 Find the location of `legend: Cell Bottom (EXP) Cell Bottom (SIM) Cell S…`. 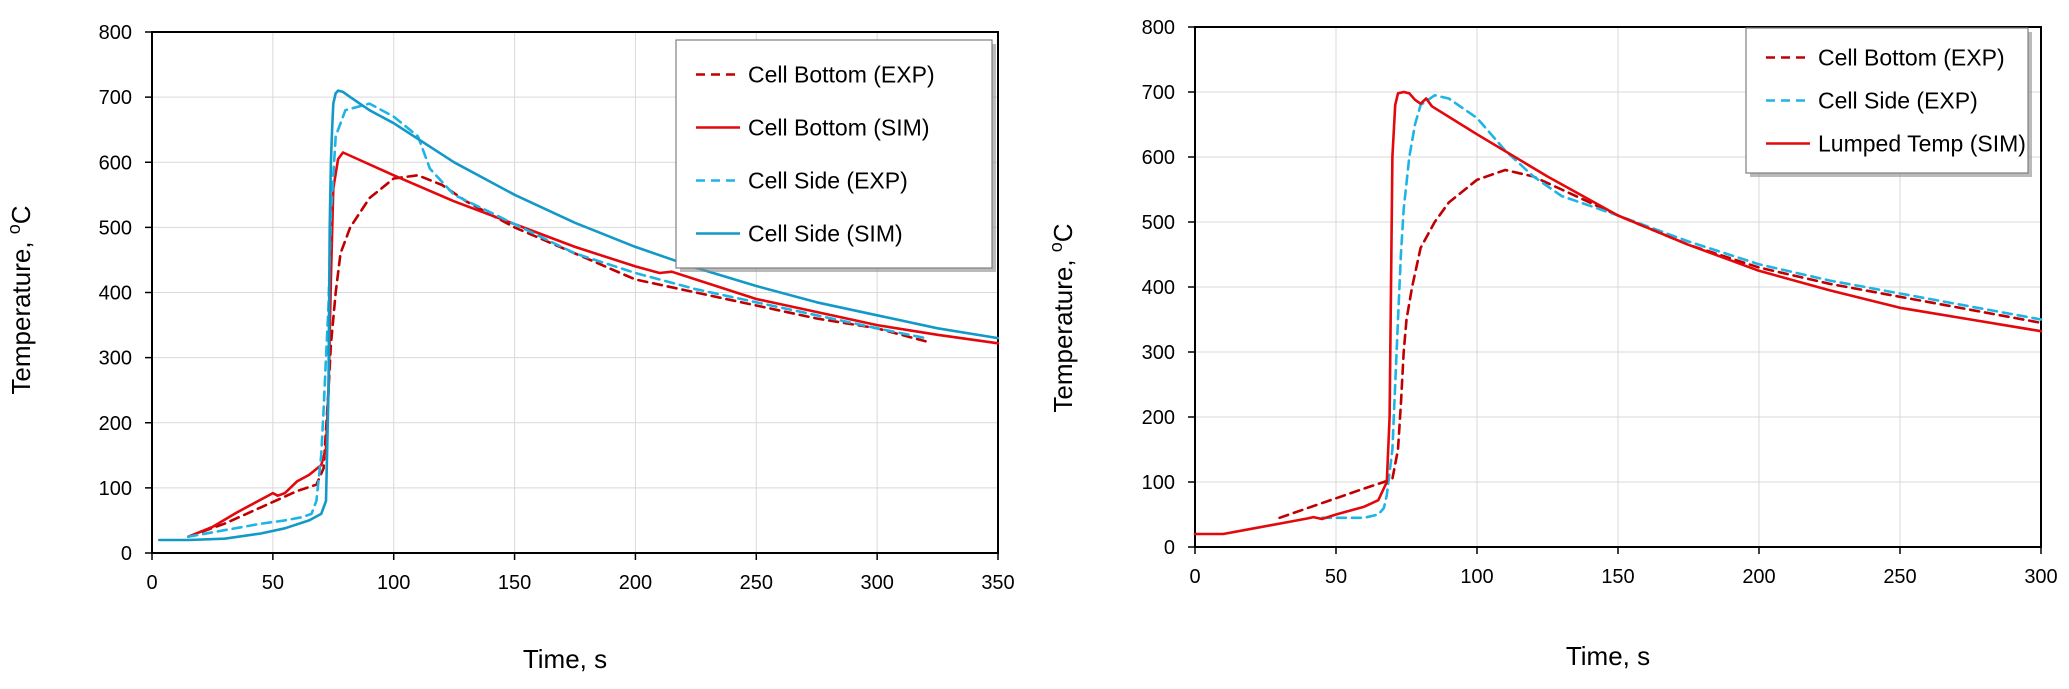

legend: Cell Bottom (EXP) Cell Bottom (SIM) Cell S… is located at coordinates (835, 155).